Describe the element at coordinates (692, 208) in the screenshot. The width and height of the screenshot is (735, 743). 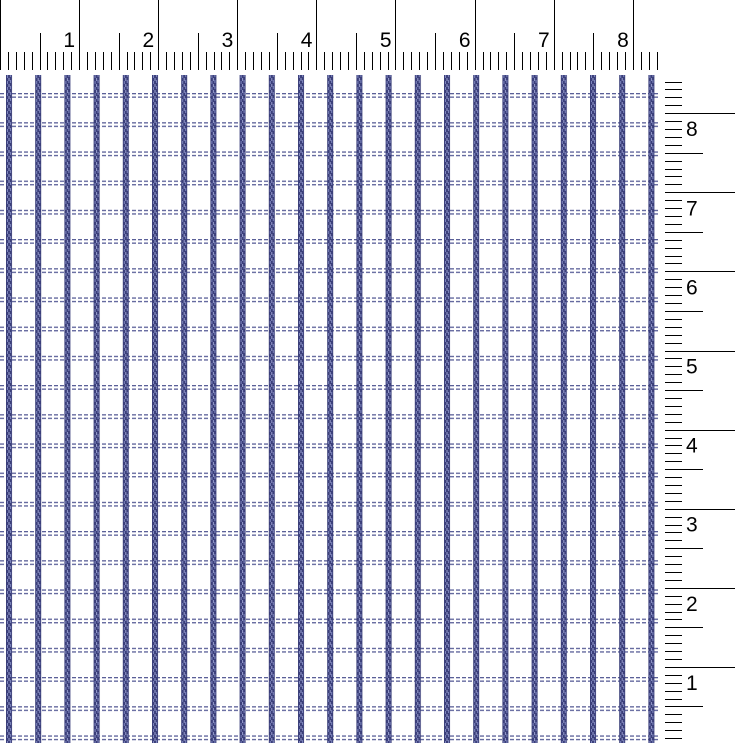
I see `right-ruler-label: 7` at that location.